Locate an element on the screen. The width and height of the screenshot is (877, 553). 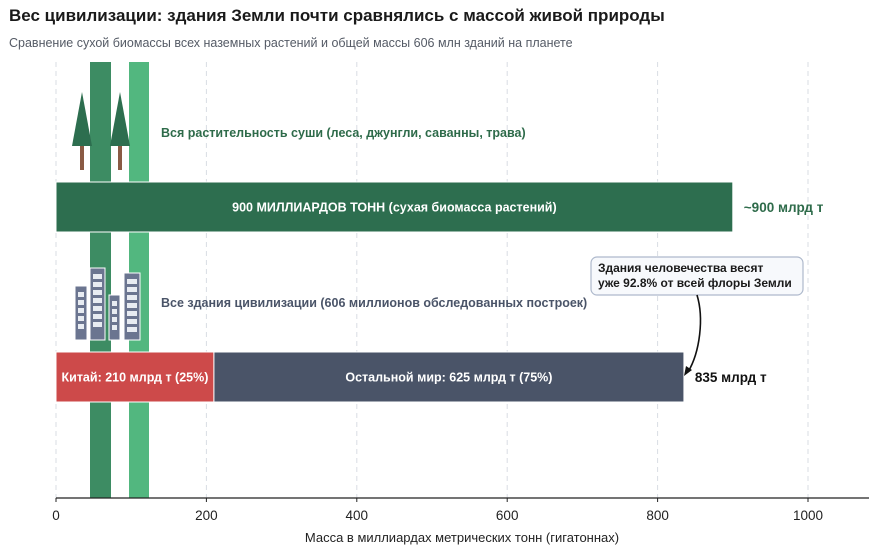
annotation-text: уже 92.8% от всей флоры Земли is located at coordinates (695, 283).